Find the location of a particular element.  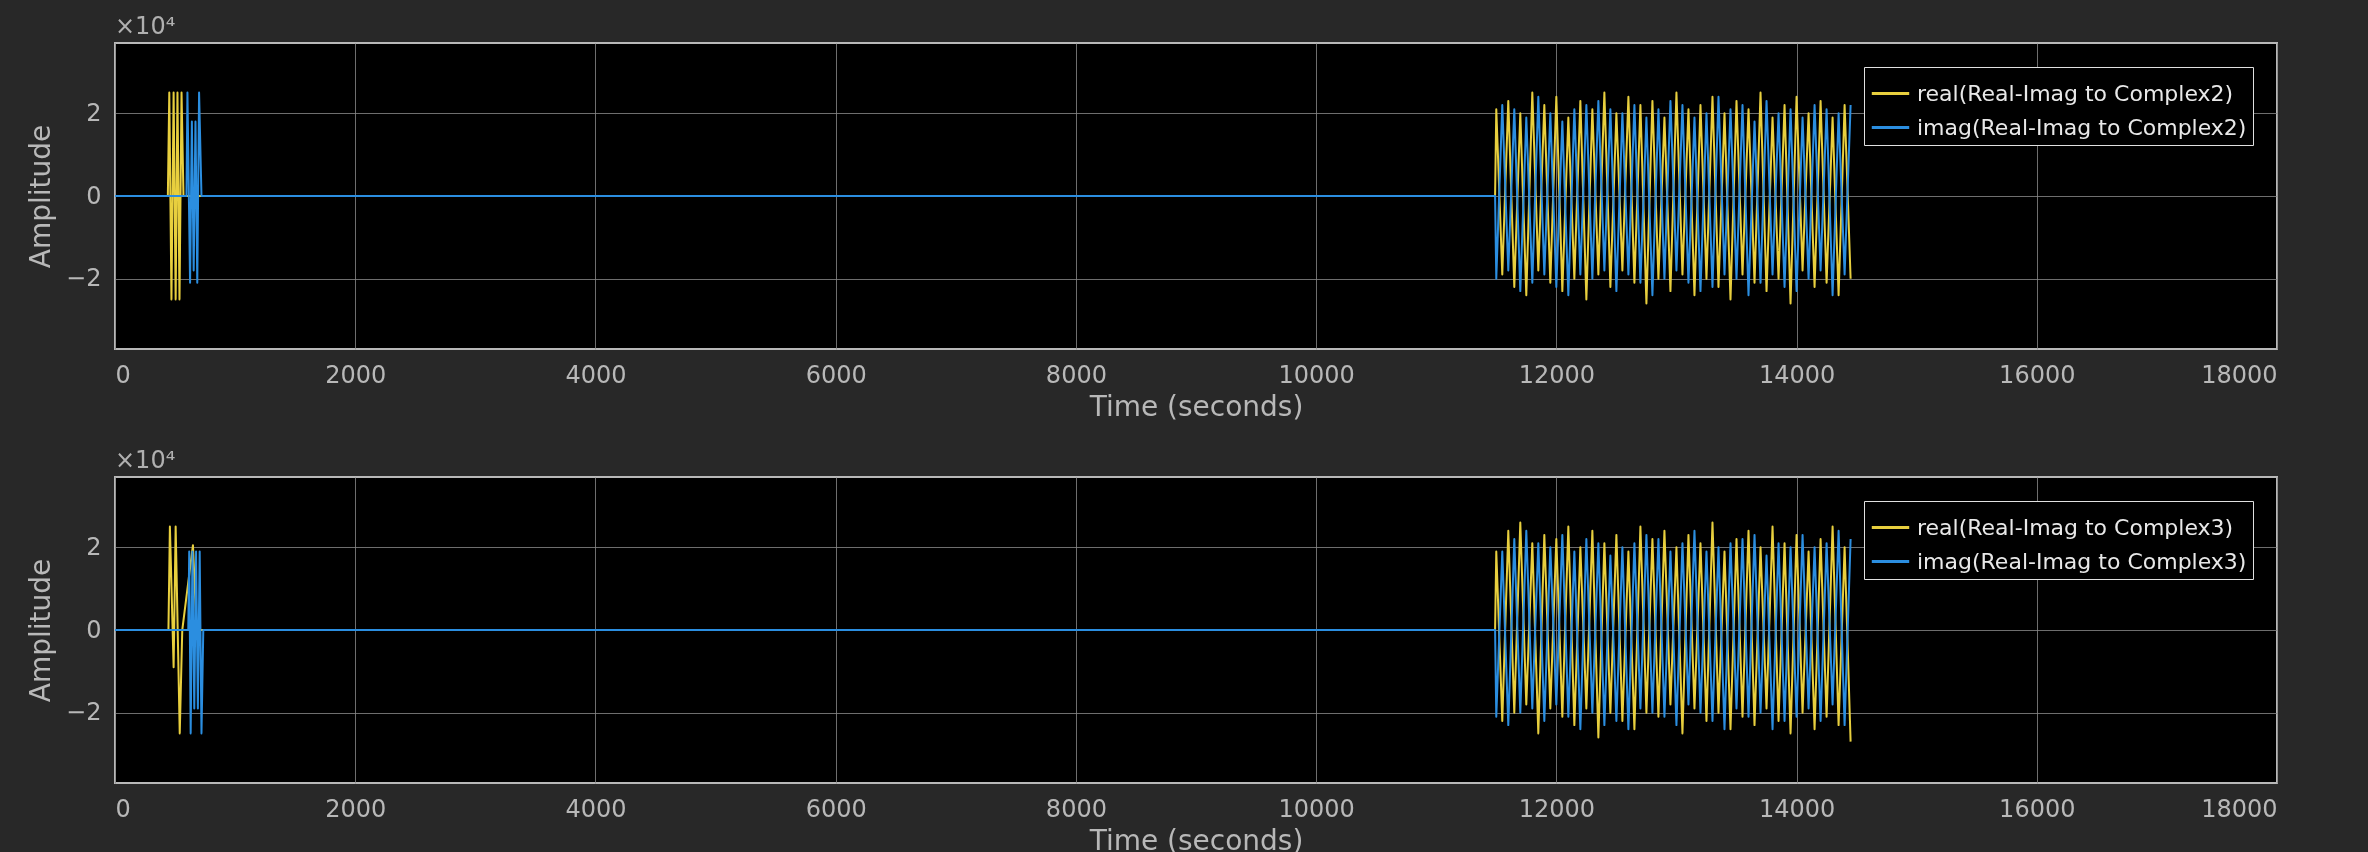

x-axis-title: Time (seconds) is located at coordinates (1196, 406).